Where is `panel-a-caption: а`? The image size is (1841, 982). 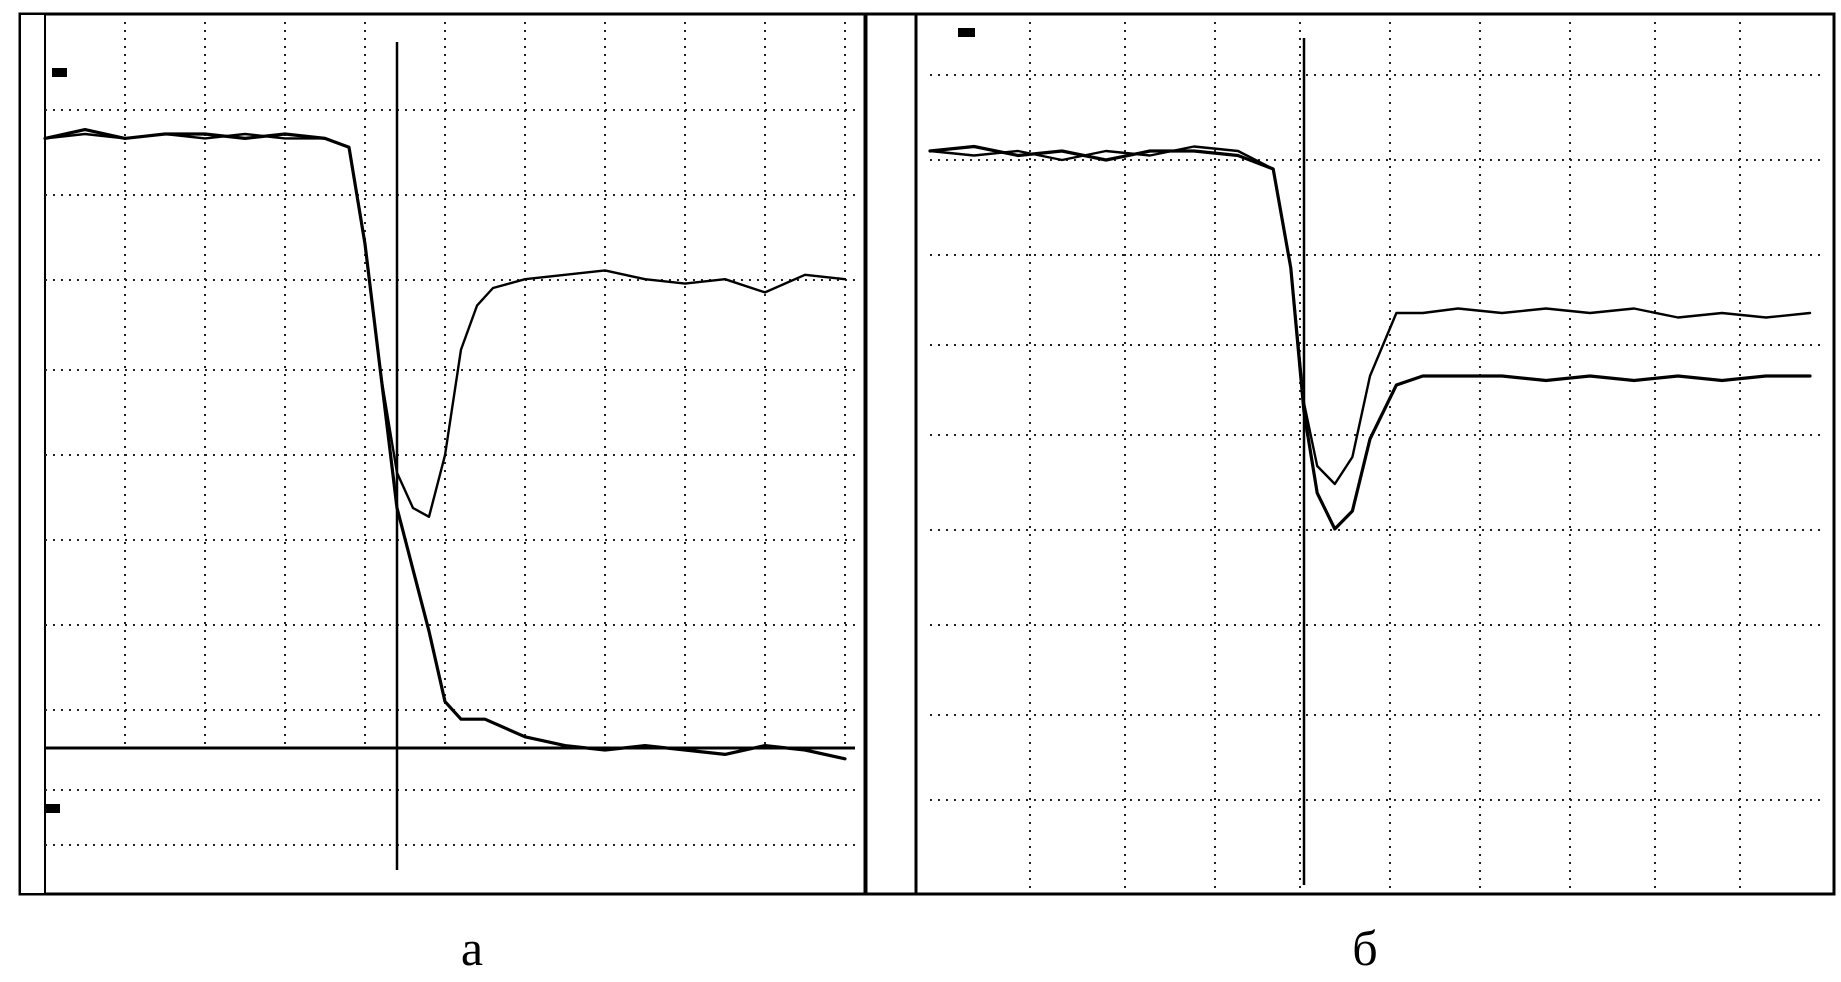
panel-a-caption: а is located at coordinates (472, 948).